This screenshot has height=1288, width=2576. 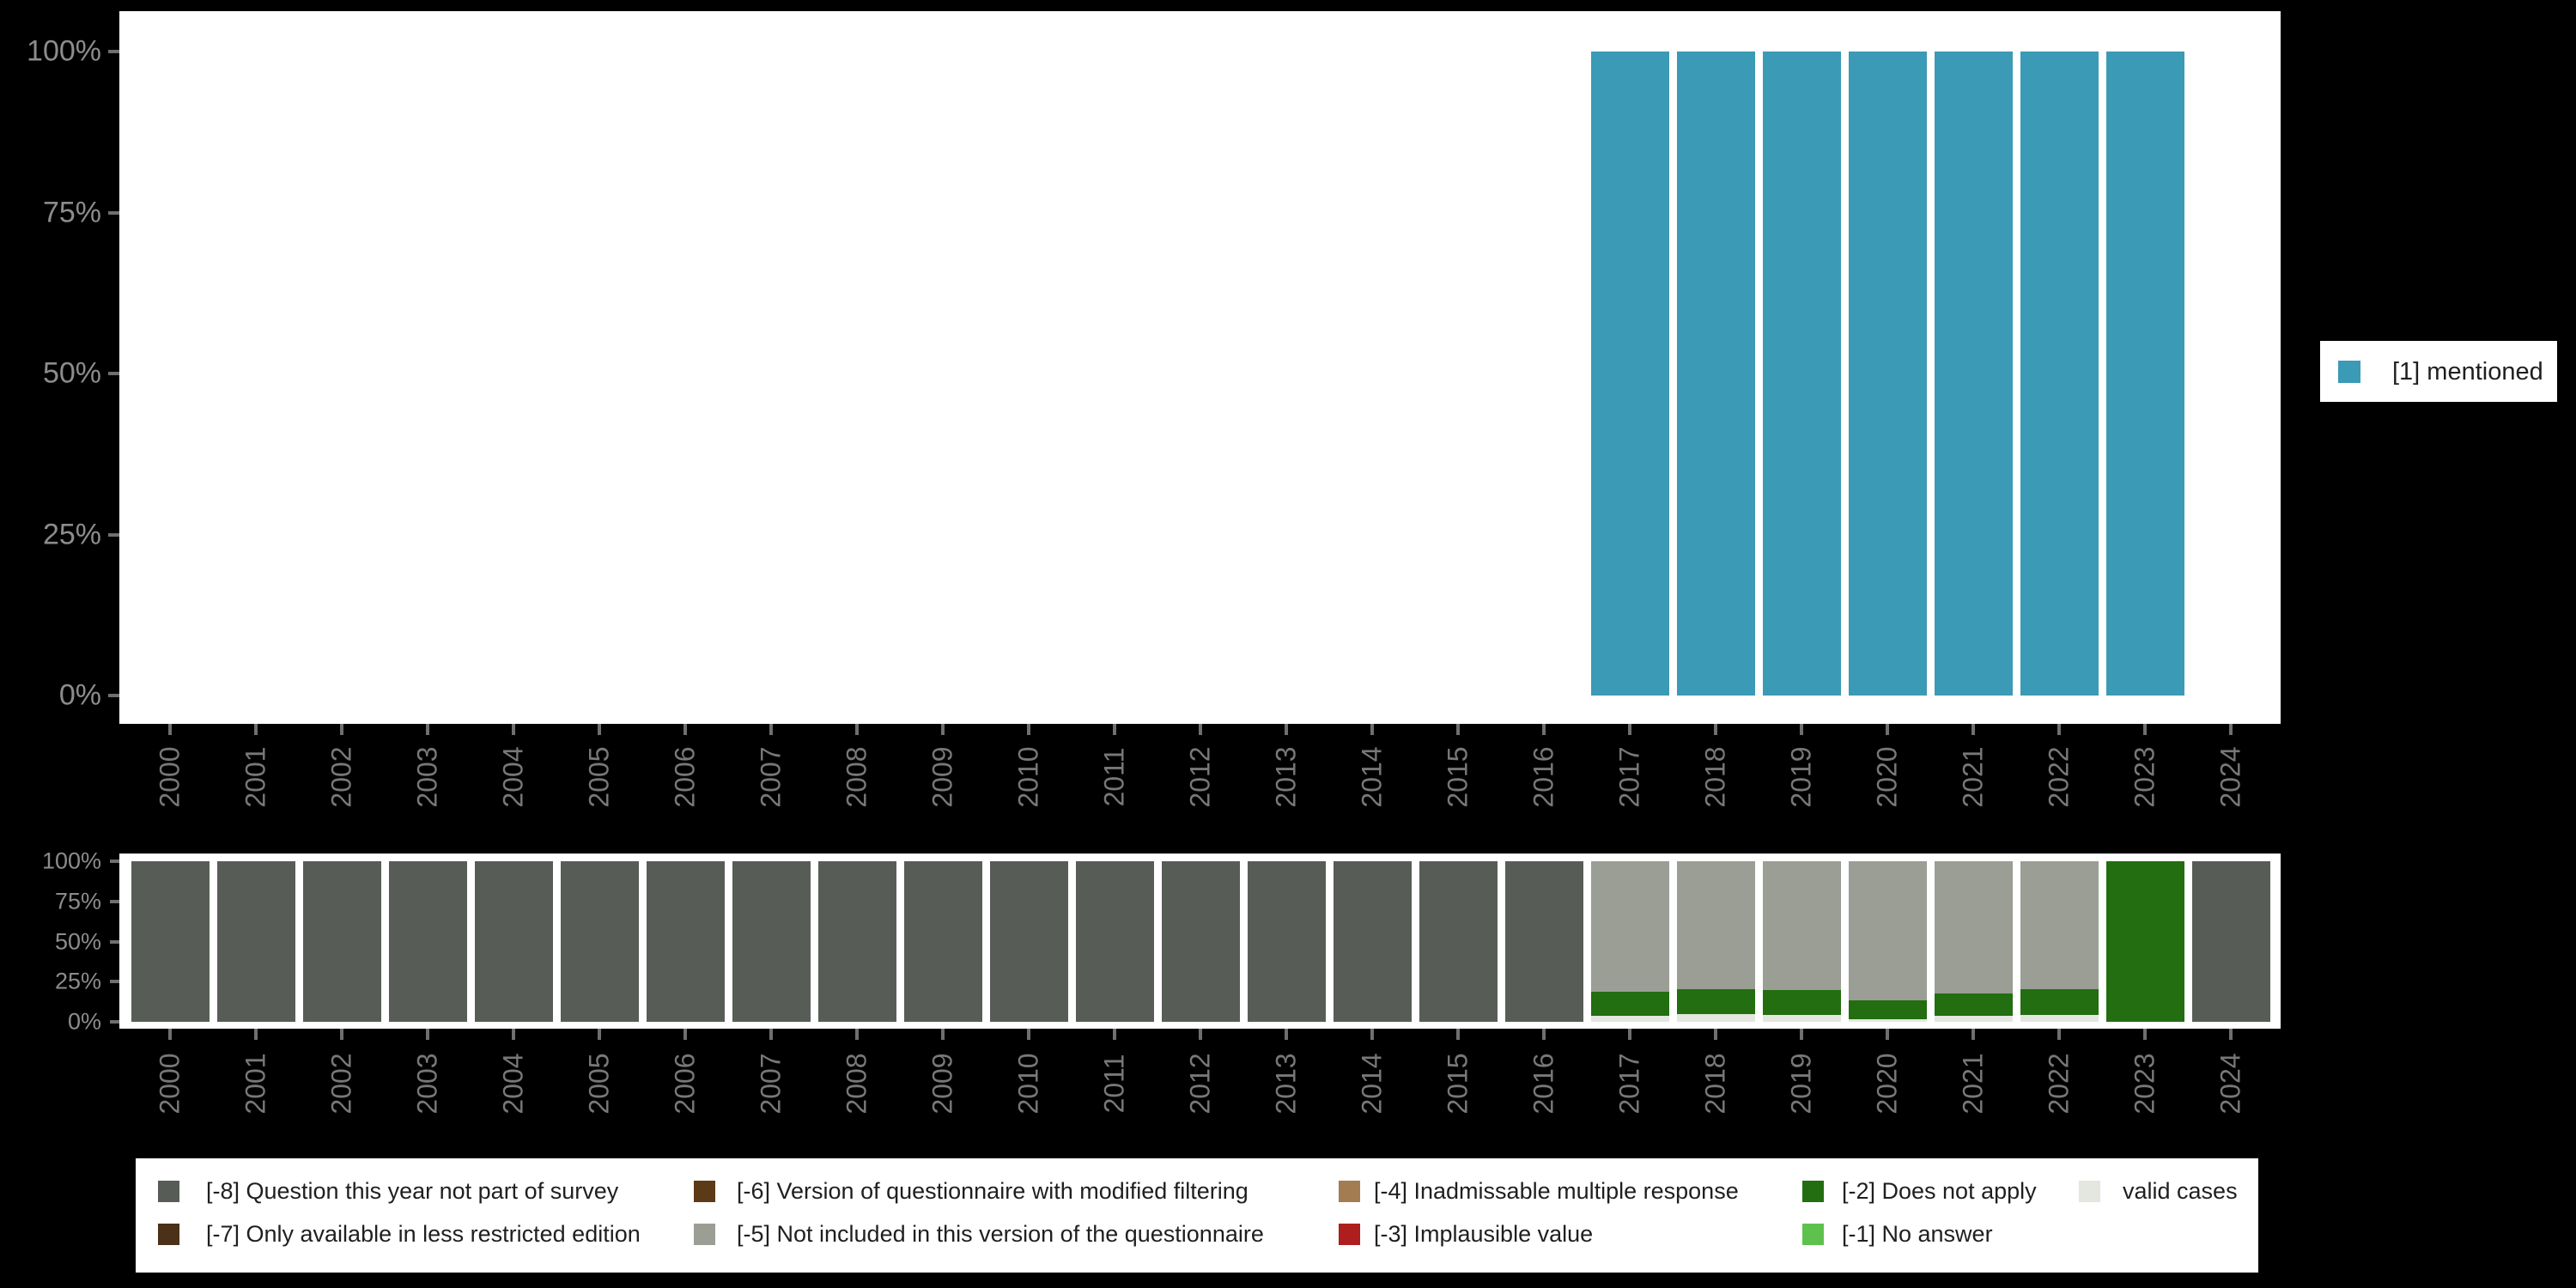 I want to click on bar-segment-2003, so click(x=428, y=941).